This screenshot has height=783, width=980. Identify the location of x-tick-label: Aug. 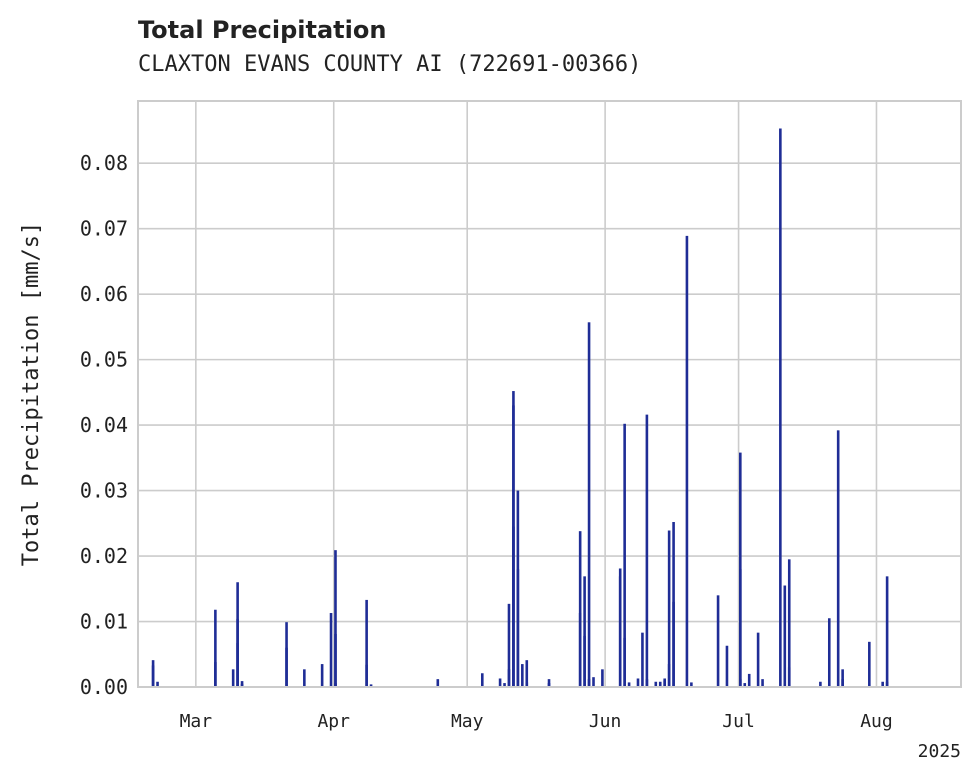
(876, 721).